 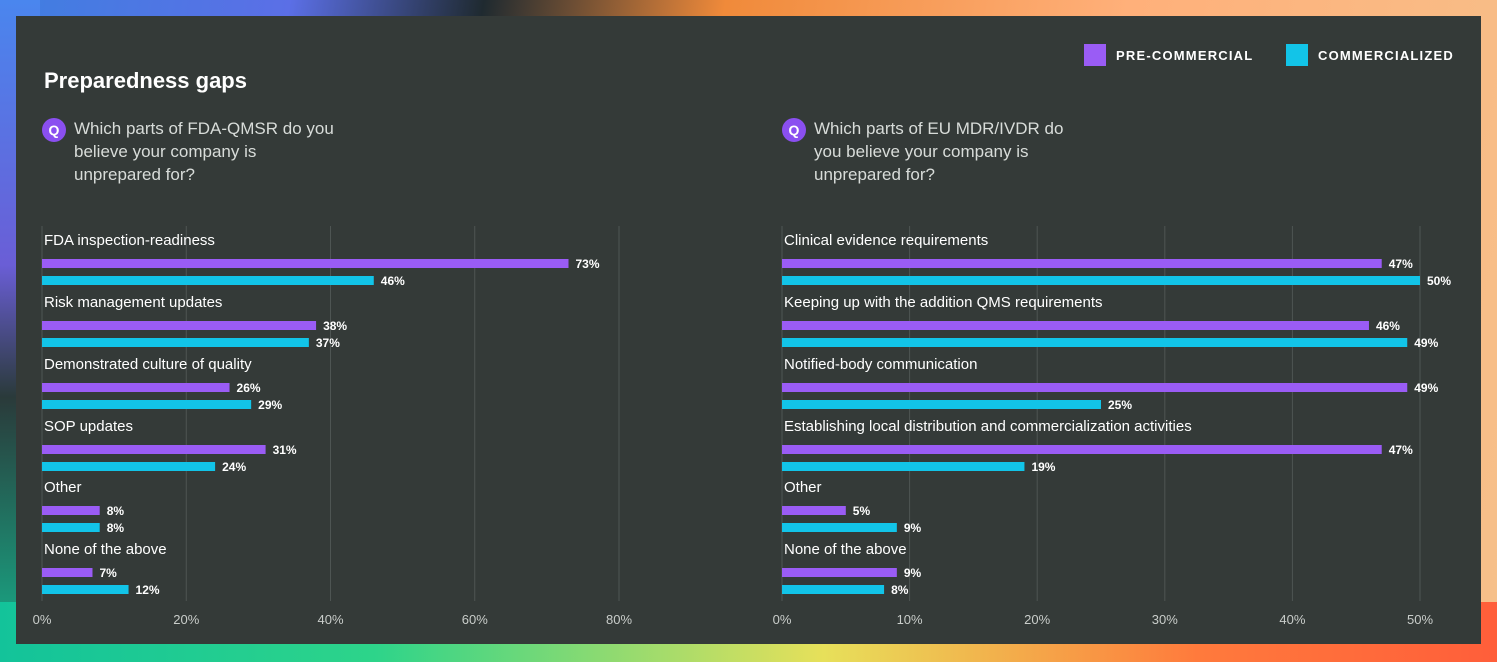 I want to click on legend-label-commercialized: COMMERCIALIZED, so click(x=1386, y=55).